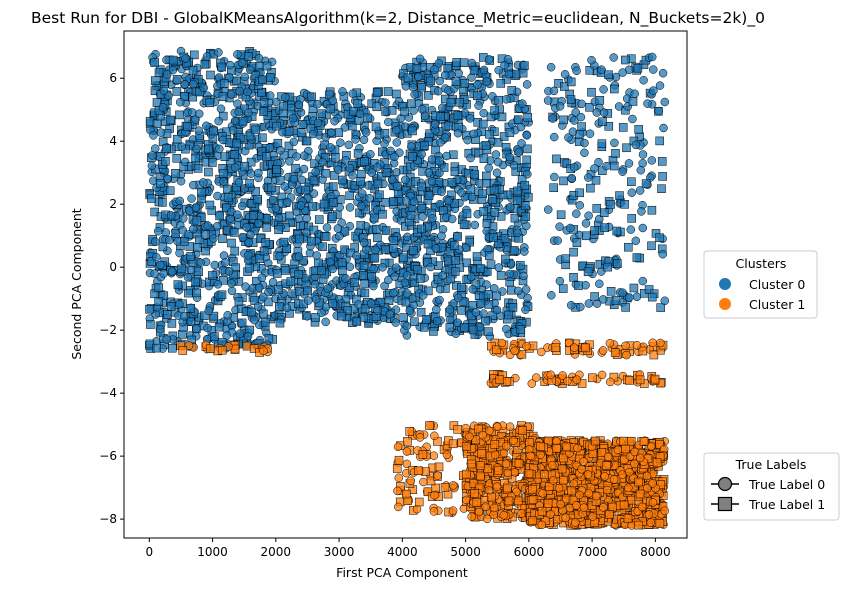 The width and height of the screenshot is (849, 594). Describe the element at coordinates (113, 267) in the screenshot. I see `y-tick-label: 0` at that location.